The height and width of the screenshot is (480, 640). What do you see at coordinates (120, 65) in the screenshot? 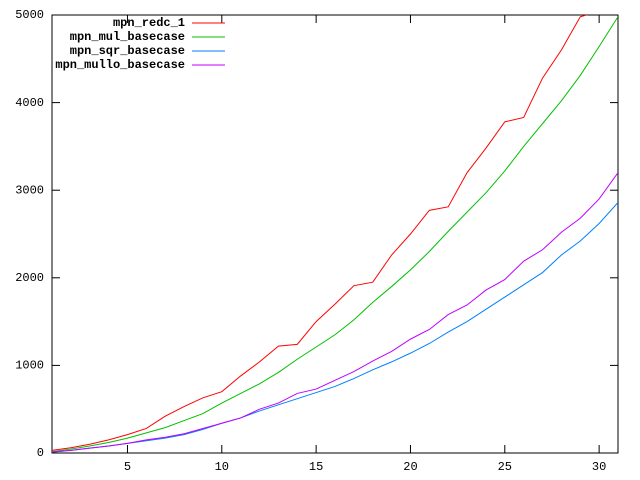
I see `legend-label: mpn_mullo_basecase` at bounding box center [120, 65].